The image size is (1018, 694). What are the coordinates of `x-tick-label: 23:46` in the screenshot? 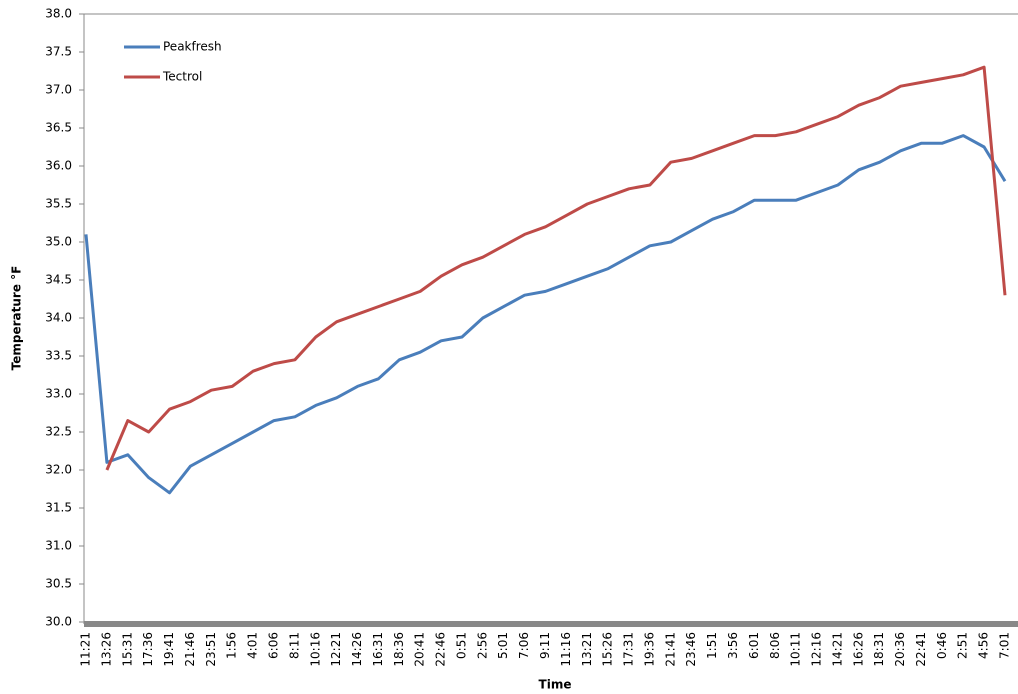 It's located at (691, 649).